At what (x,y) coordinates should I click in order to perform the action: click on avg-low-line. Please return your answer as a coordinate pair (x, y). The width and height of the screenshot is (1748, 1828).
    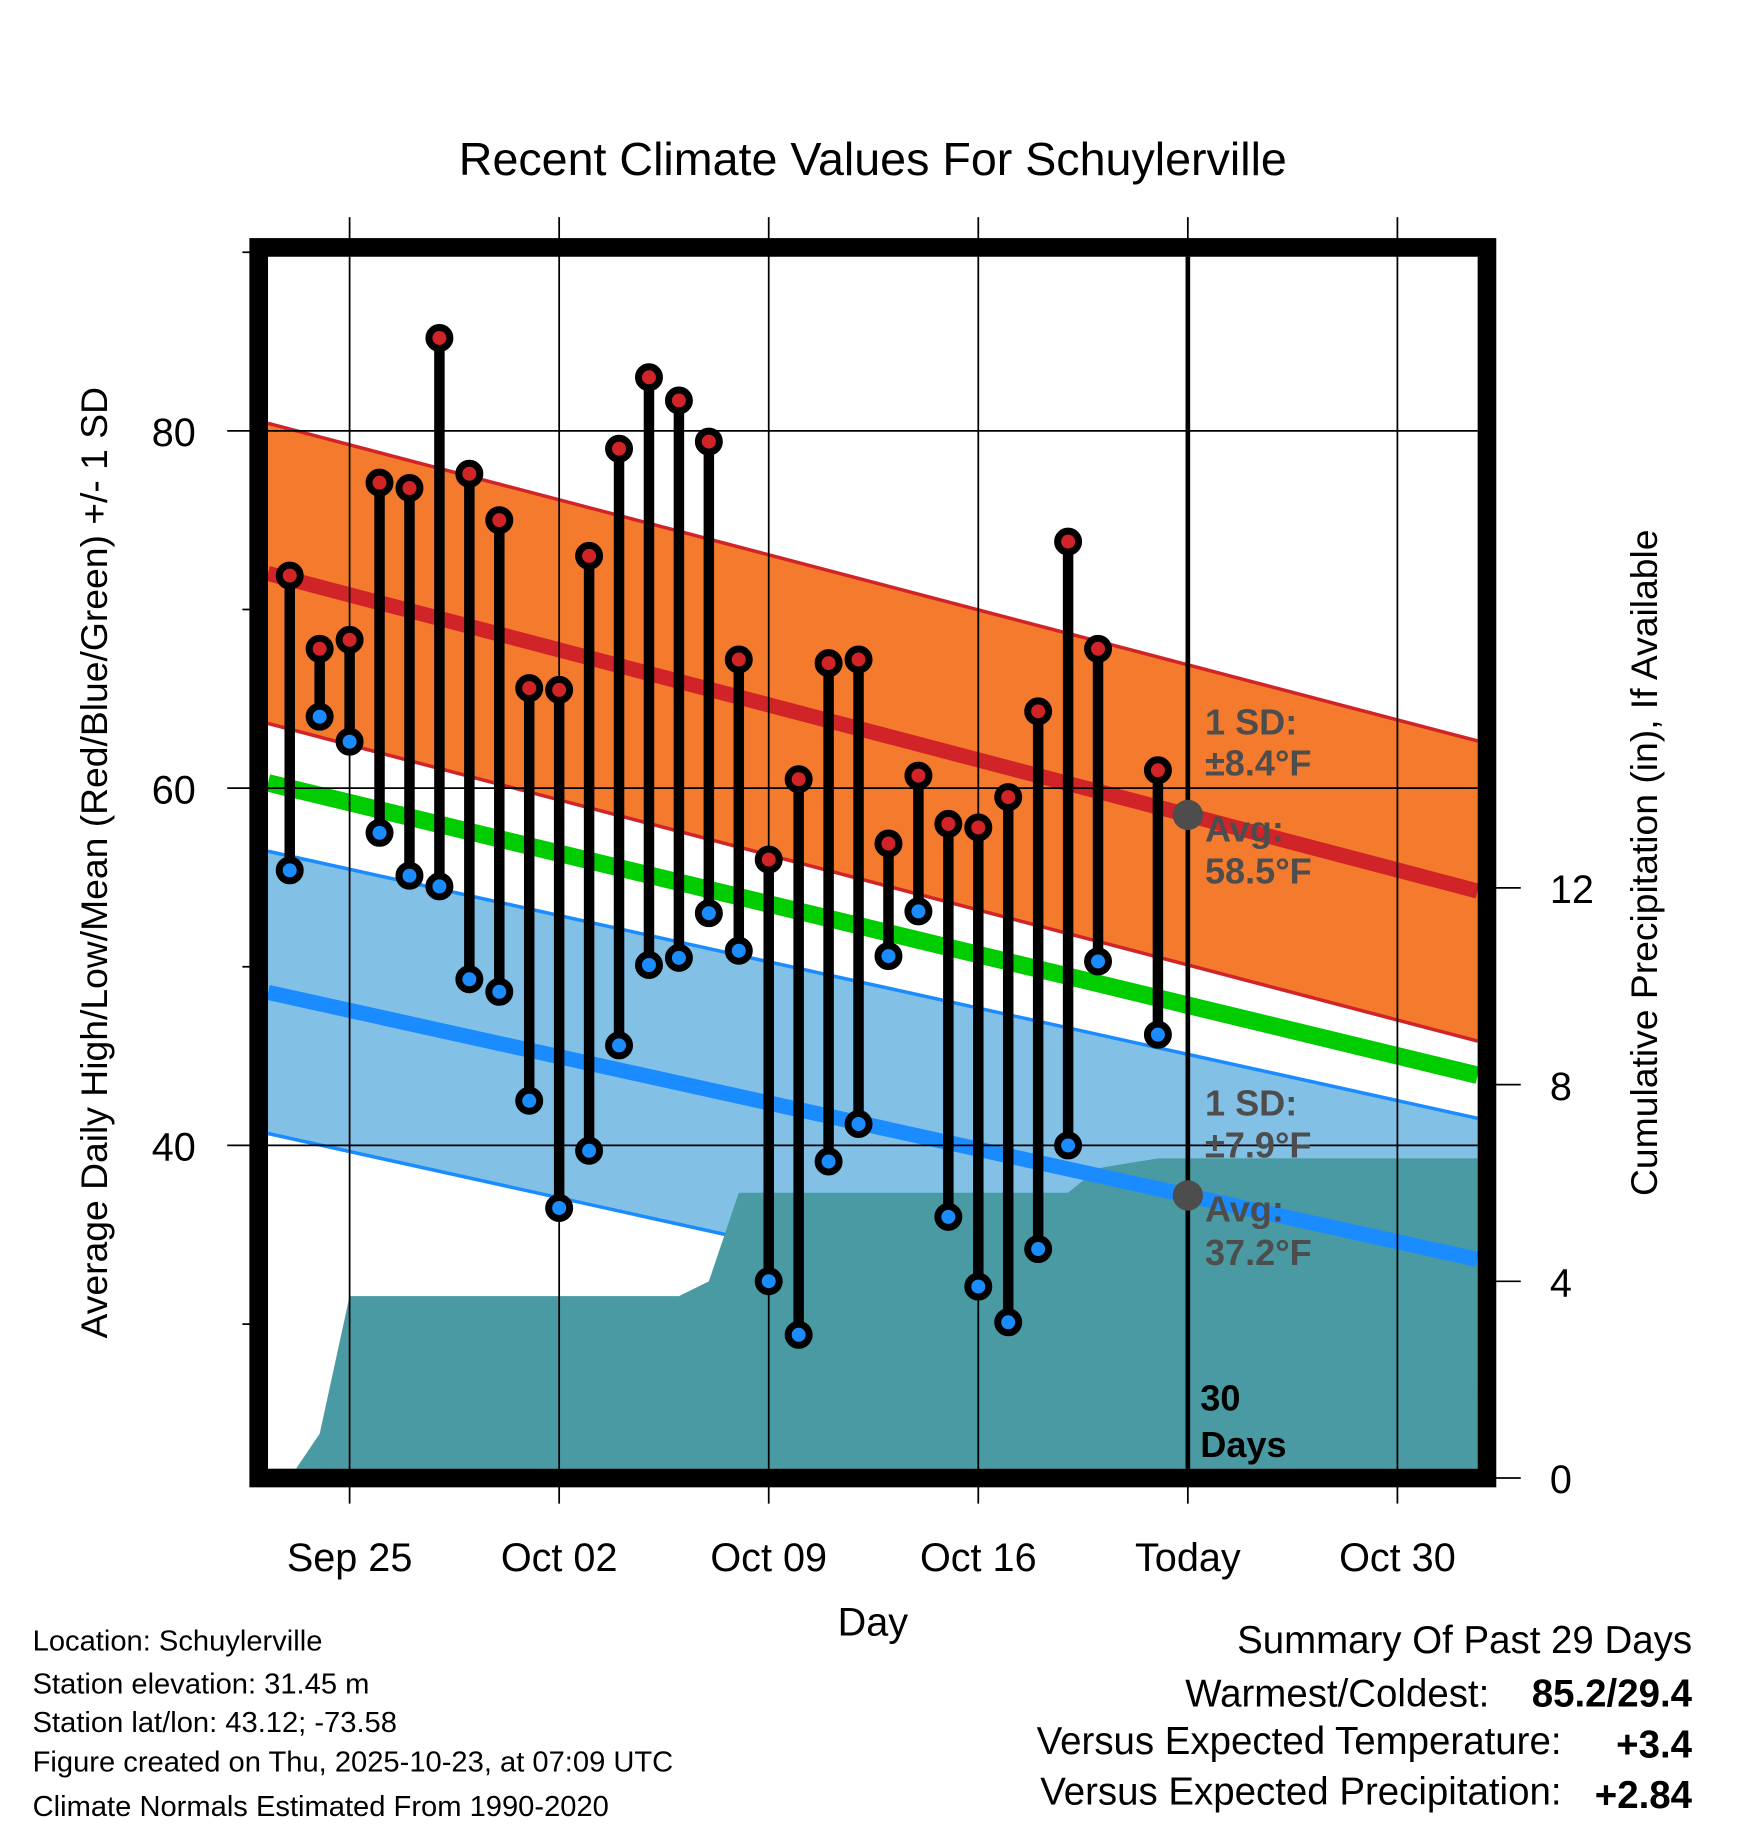
    Looking at the image, I should click on (873, 1125).